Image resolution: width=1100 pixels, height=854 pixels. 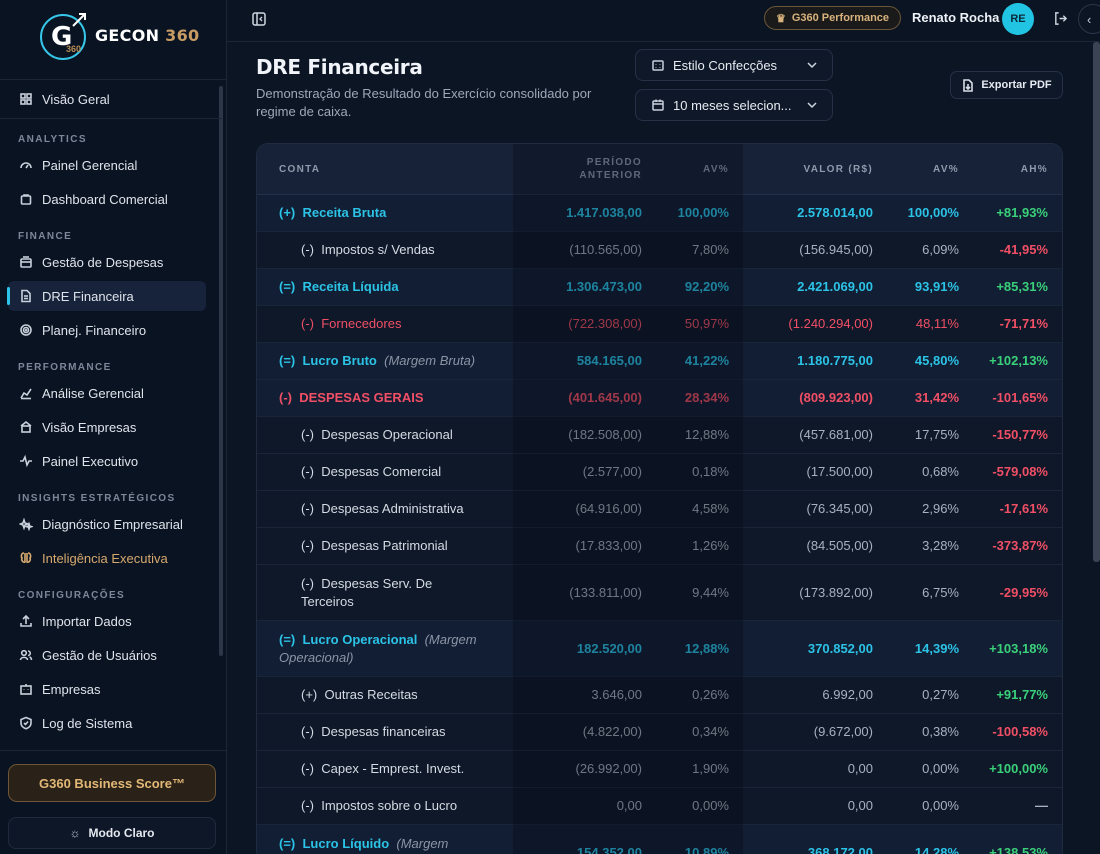 I want to click on users-icon, so click(x=26, y=655).